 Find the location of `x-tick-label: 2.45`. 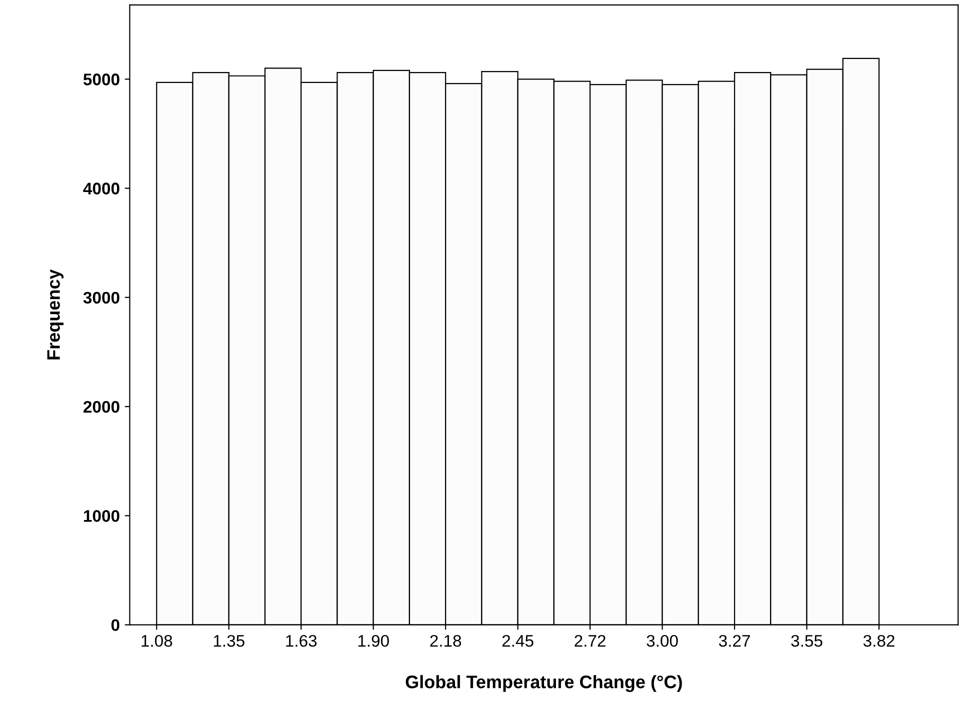

x-tick-label: 2.45 is located at coordinates (518, 640).